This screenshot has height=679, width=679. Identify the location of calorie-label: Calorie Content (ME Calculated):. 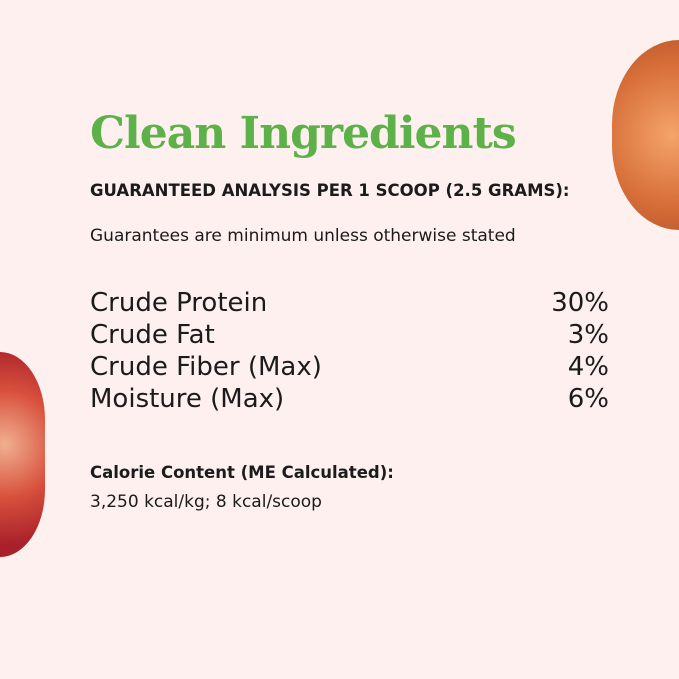
(242, 472).